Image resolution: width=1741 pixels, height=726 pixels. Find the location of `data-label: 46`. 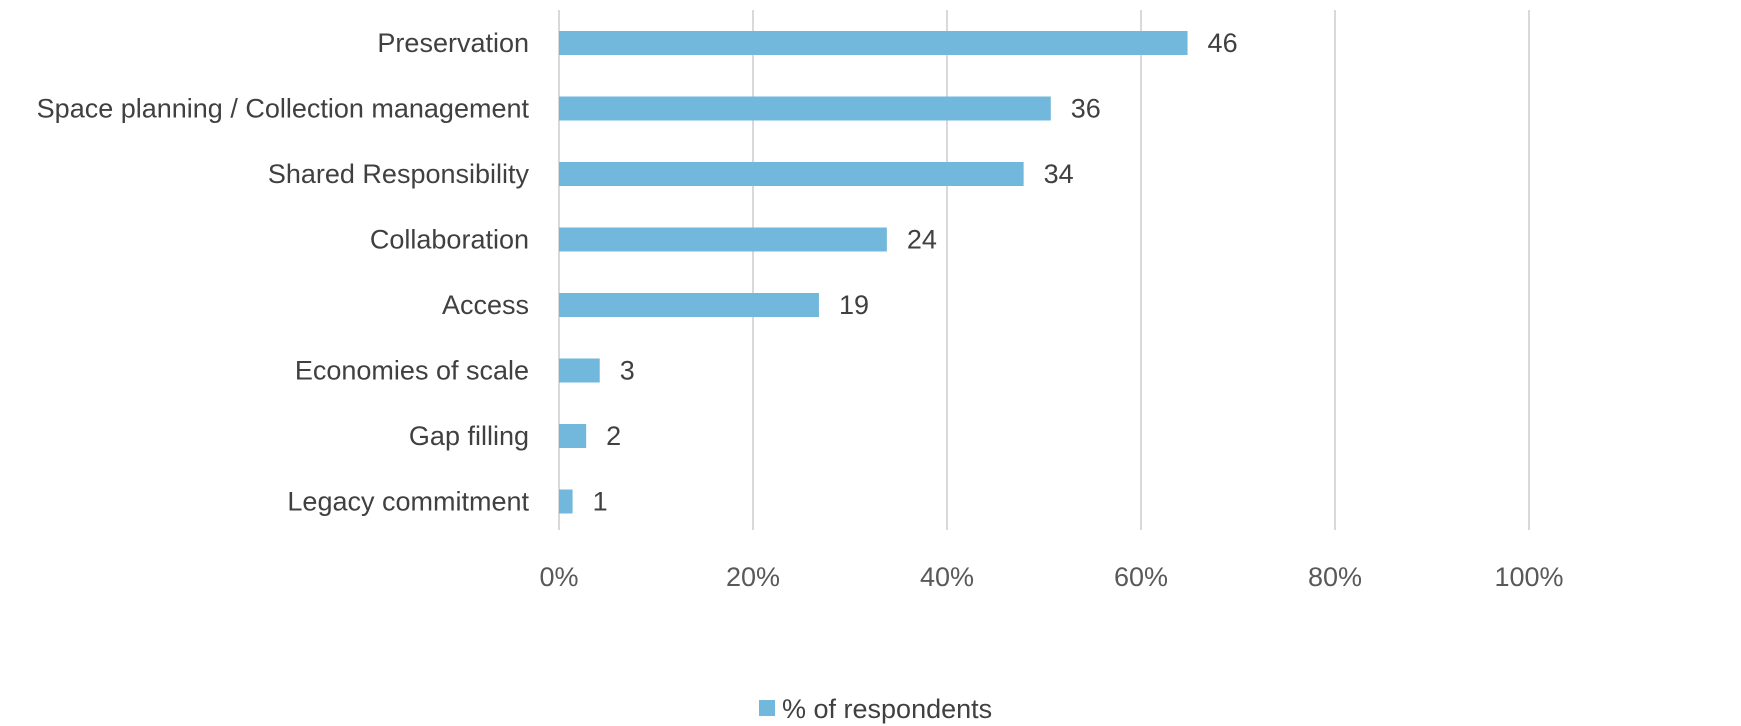

data-label: 46 is located at coordinates (1223, 43).